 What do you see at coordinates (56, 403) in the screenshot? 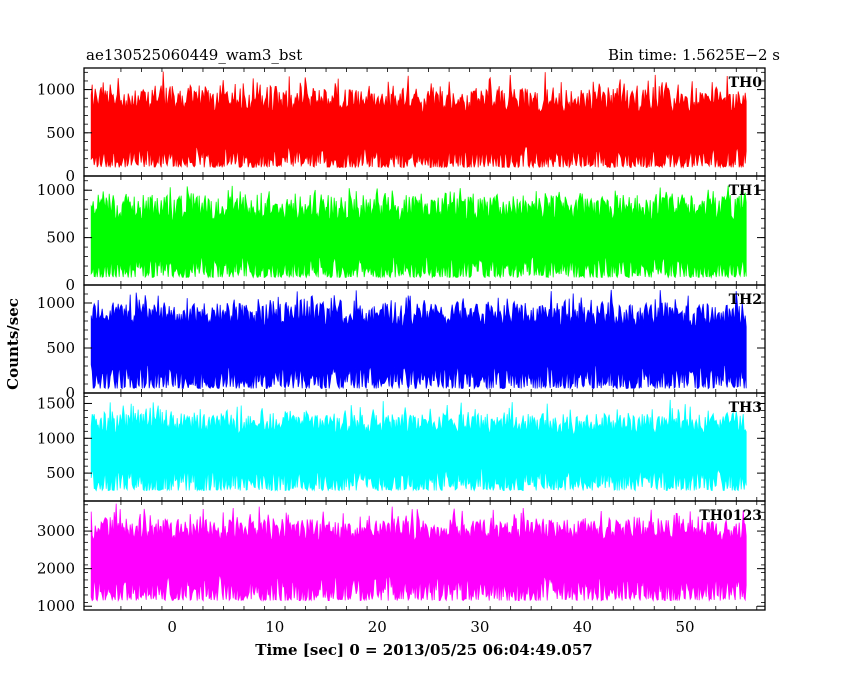
I see `y-tick-label: 1500` at bounding box center [56, 403].